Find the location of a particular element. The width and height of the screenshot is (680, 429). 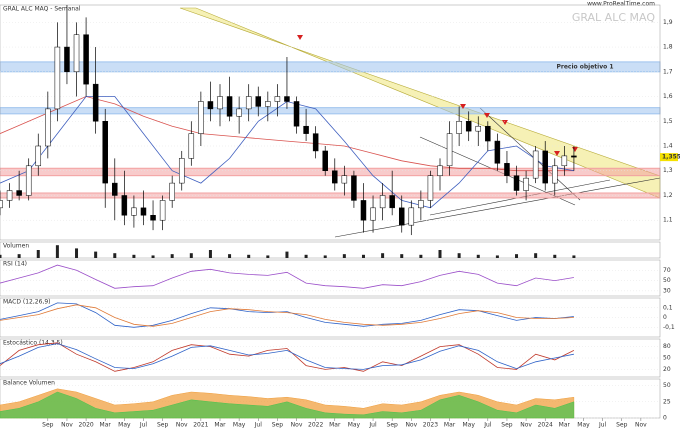

last-price-label: 1,355 is located at coordinates (671, 157).